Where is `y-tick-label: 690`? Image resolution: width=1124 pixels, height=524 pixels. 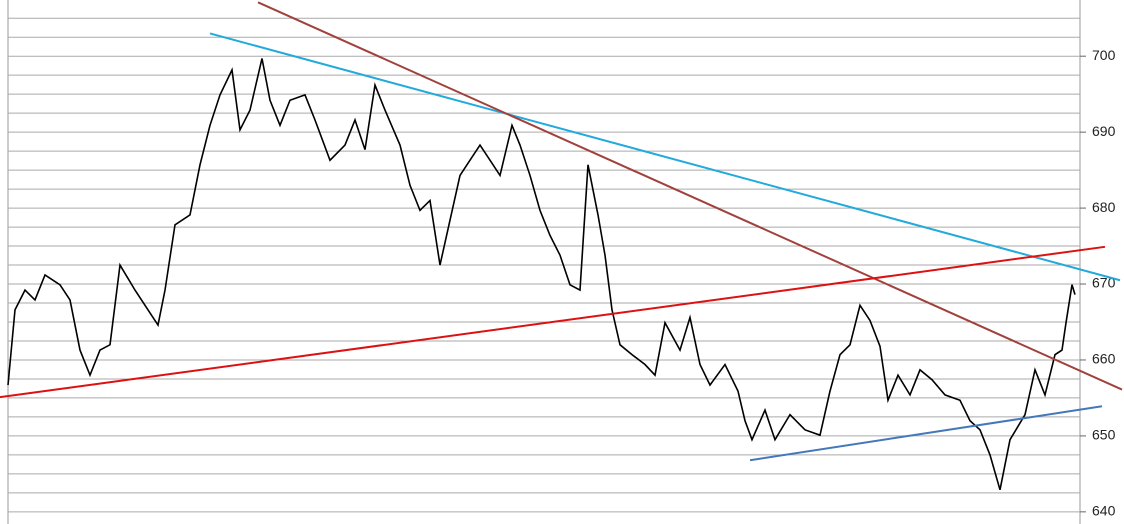 y-tick-label: 690 is located at coordinates (1104, 131).